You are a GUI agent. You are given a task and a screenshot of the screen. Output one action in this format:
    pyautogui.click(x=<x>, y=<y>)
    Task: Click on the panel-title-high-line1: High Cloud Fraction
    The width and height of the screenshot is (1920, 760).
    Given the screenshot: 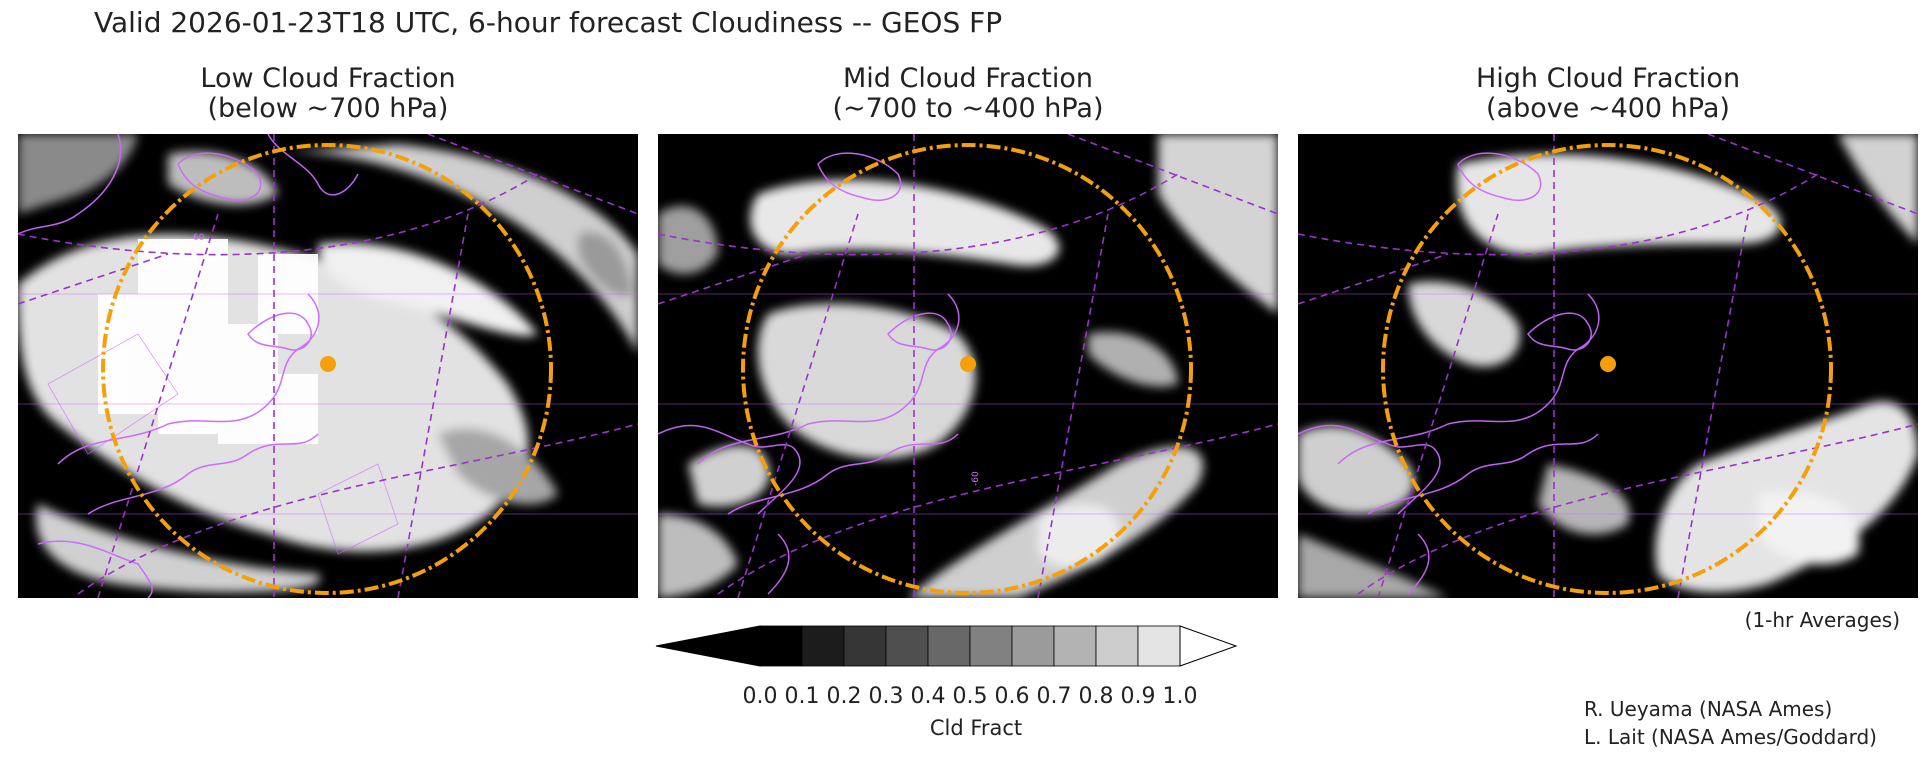 What is the action you would take?
    pyautogui.click(x=1608, y=78)
    